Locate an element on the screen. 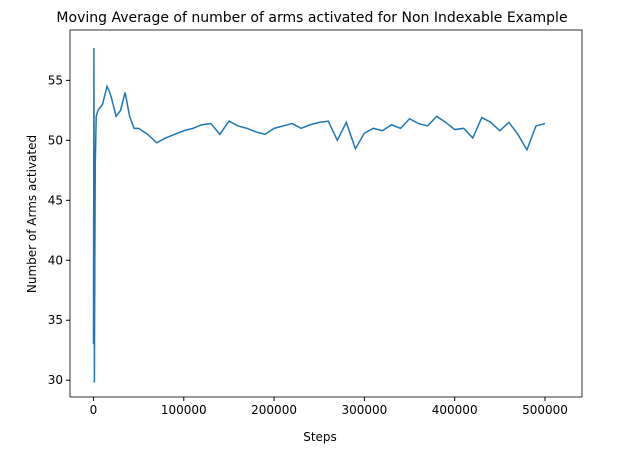 The width and height of the screenshot is (638, 457). x-tick-label: 500000 is located at coordinates (545, 410).